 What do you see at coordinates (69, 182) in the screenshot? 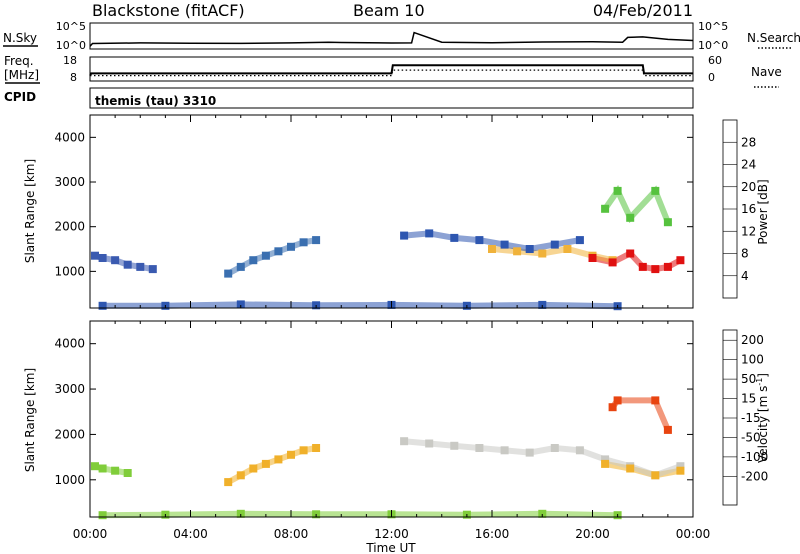
I see `power-ytick-label-2: 3000` at bounding box center [69, 182].